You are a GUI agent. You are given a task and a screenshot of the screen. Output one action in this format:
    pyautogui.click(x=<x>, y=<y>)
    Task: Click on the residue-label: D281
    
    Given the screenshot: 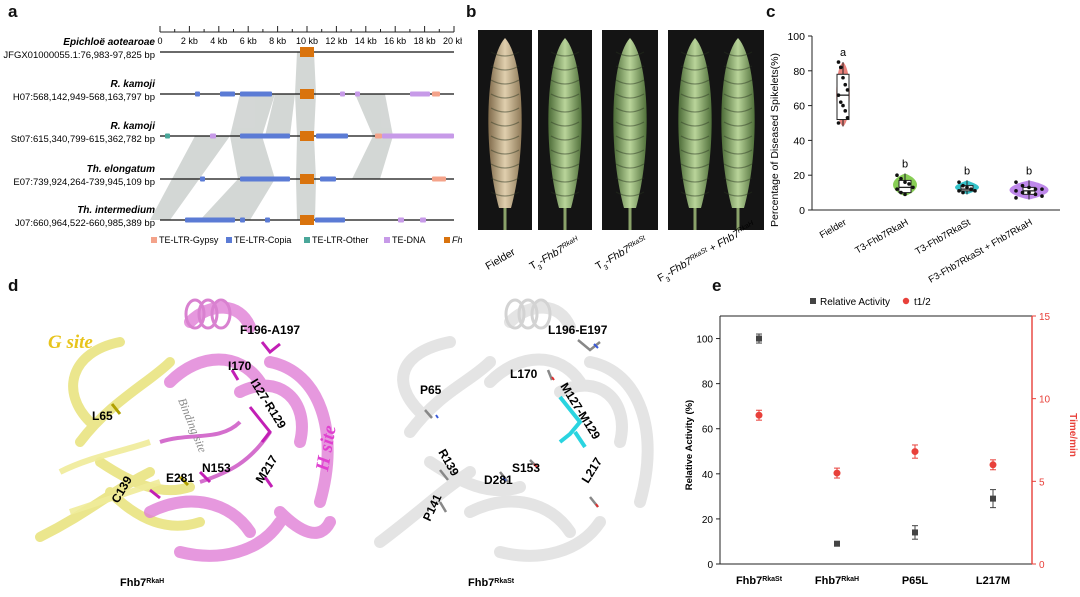 What is the action you would take?
    pyautogui.click(x=498, y=480)
    